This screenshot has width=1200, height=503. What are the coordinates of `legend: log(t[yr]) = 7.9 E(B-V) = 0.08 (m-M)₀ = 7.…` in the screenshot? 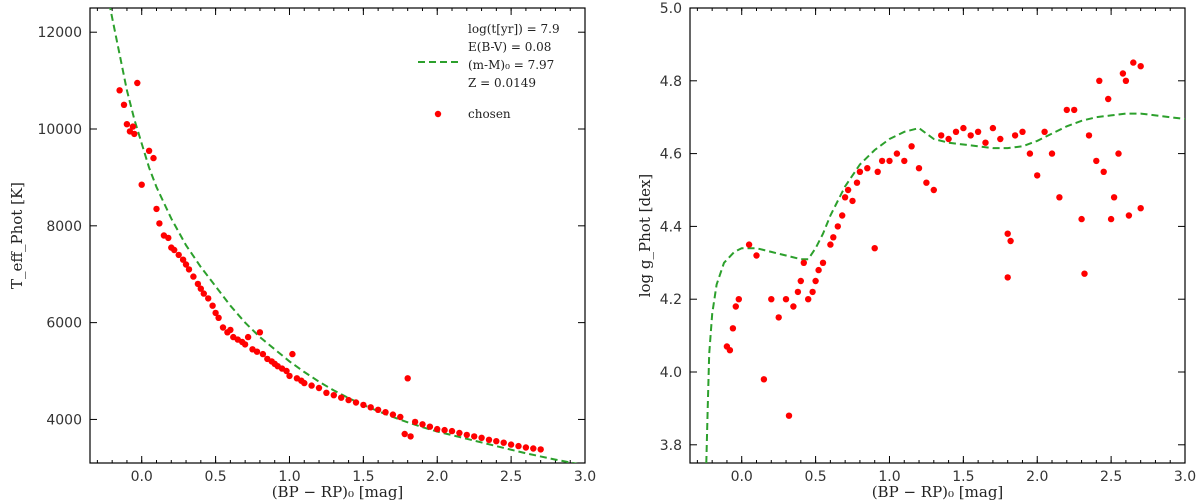 It's located at (489, 71).